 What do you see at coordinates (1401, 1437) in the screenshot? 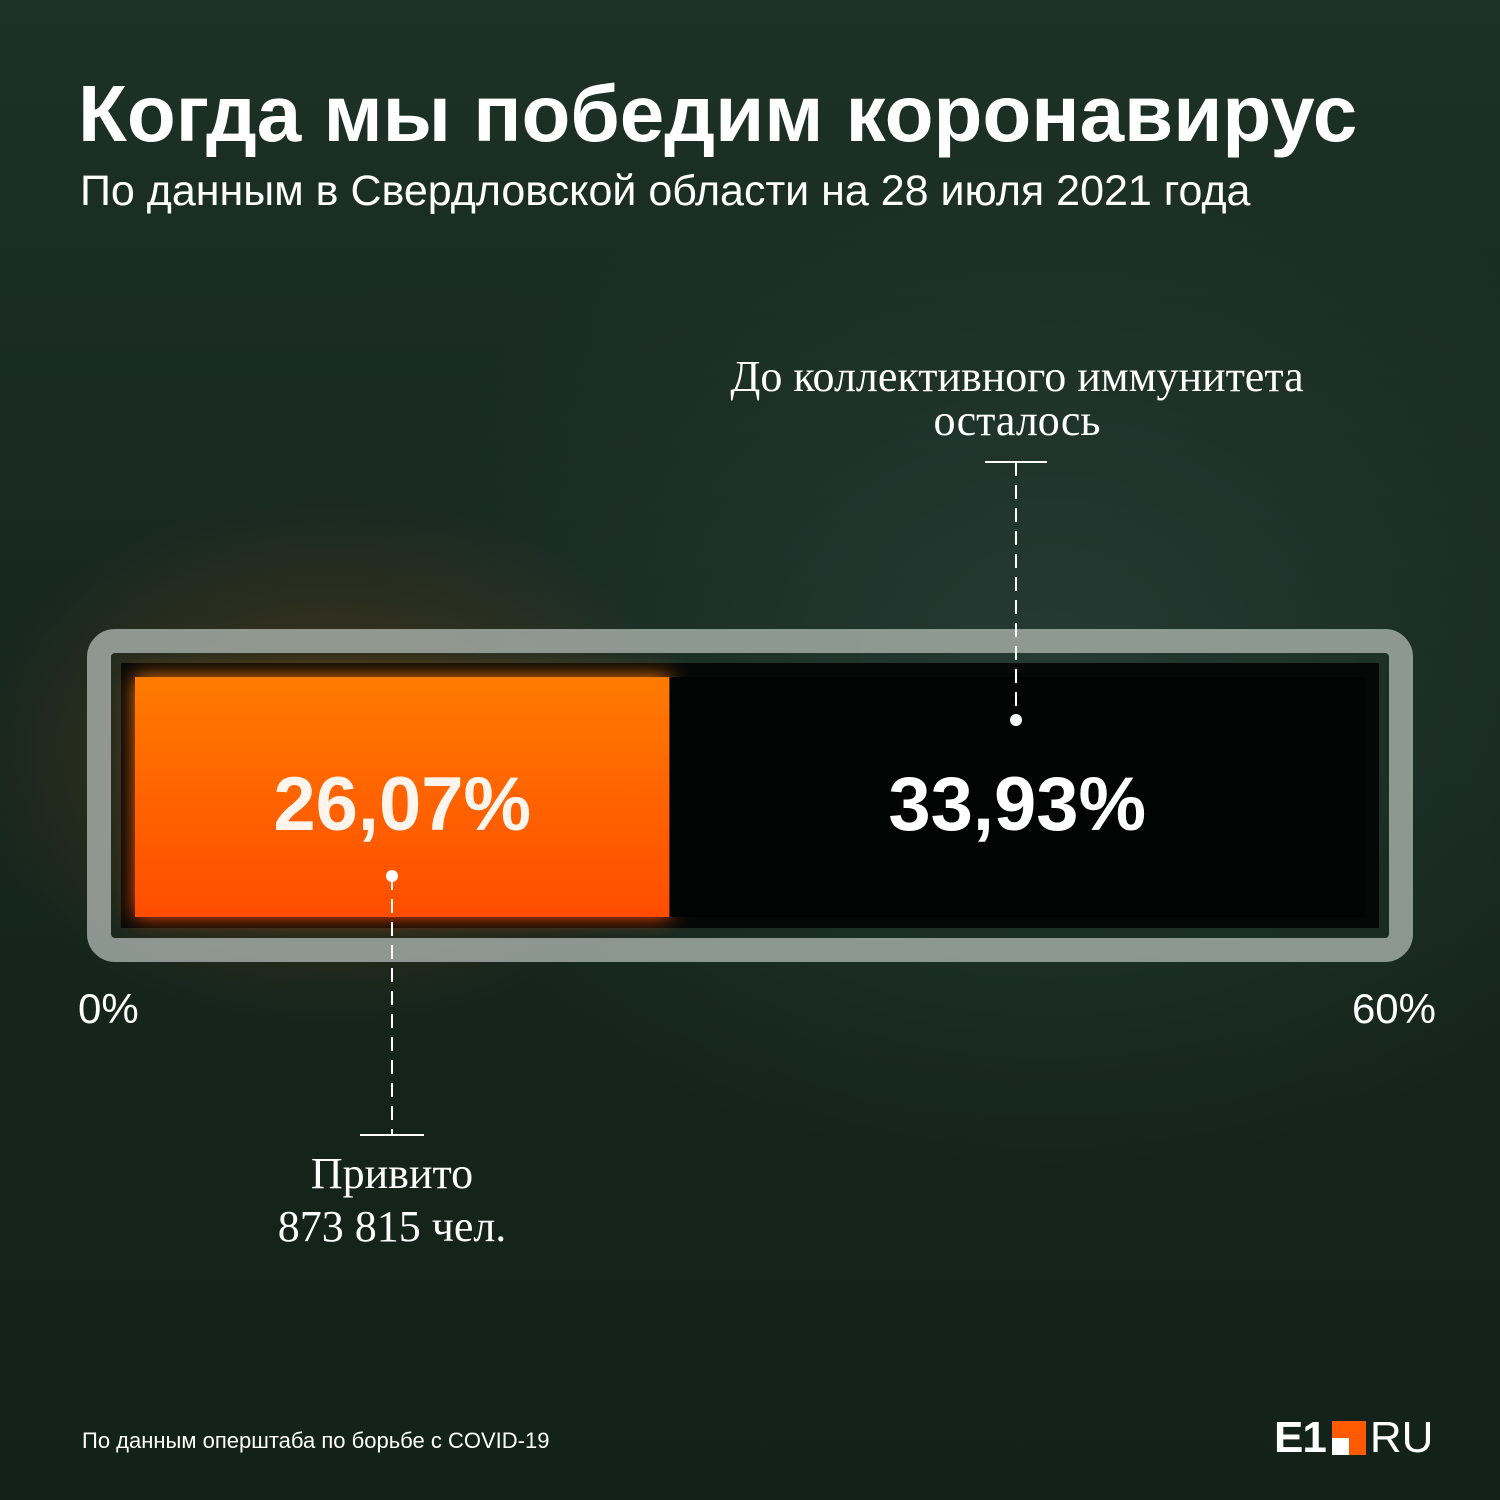
I see `logo-ru-text: RU` at bounding box center [1401, 1437].